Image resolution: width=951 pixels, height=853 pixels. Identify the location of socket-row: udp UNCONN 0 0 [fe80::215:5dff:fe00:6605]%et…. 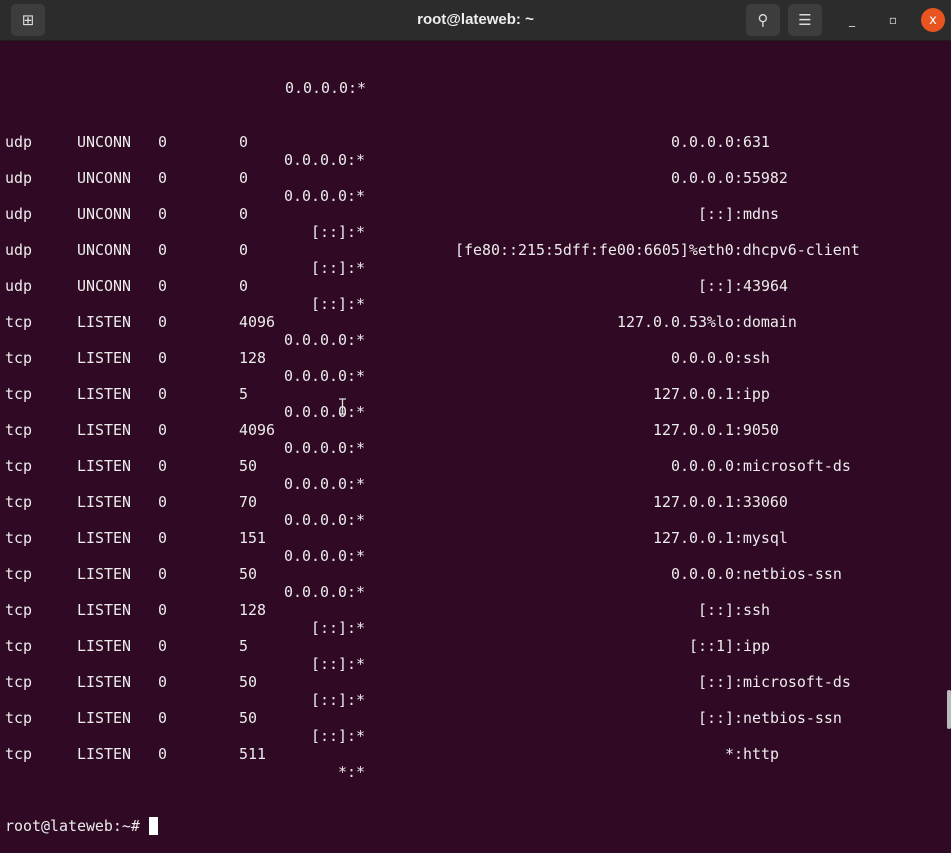
(475, 250).